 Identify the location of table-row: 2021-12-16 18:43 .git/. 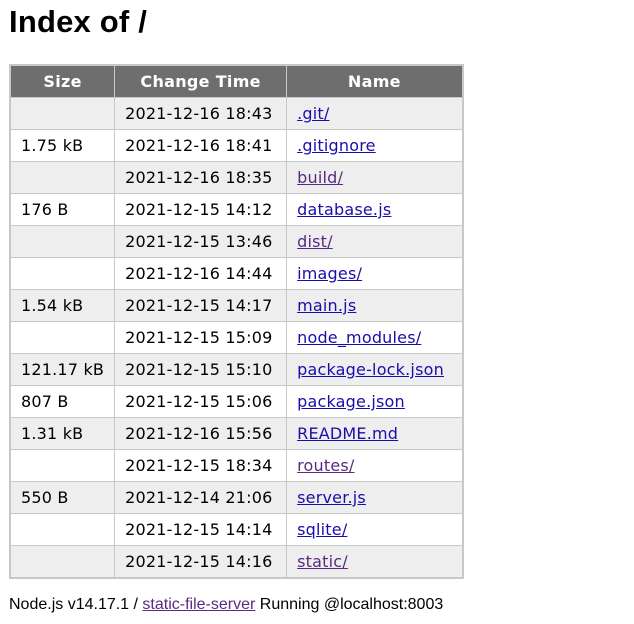
(236, 113).